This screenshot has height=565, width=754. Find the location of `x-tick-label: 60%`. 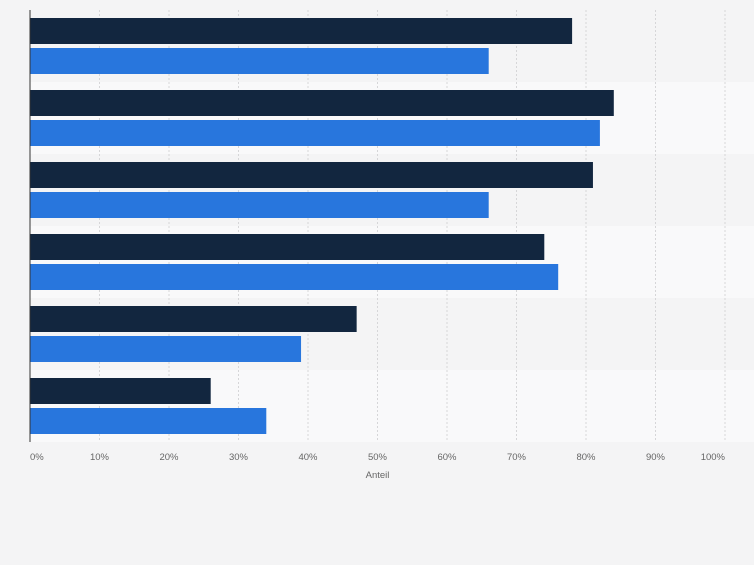

x-tick-label: 60% is located at coordinates (447, 457).